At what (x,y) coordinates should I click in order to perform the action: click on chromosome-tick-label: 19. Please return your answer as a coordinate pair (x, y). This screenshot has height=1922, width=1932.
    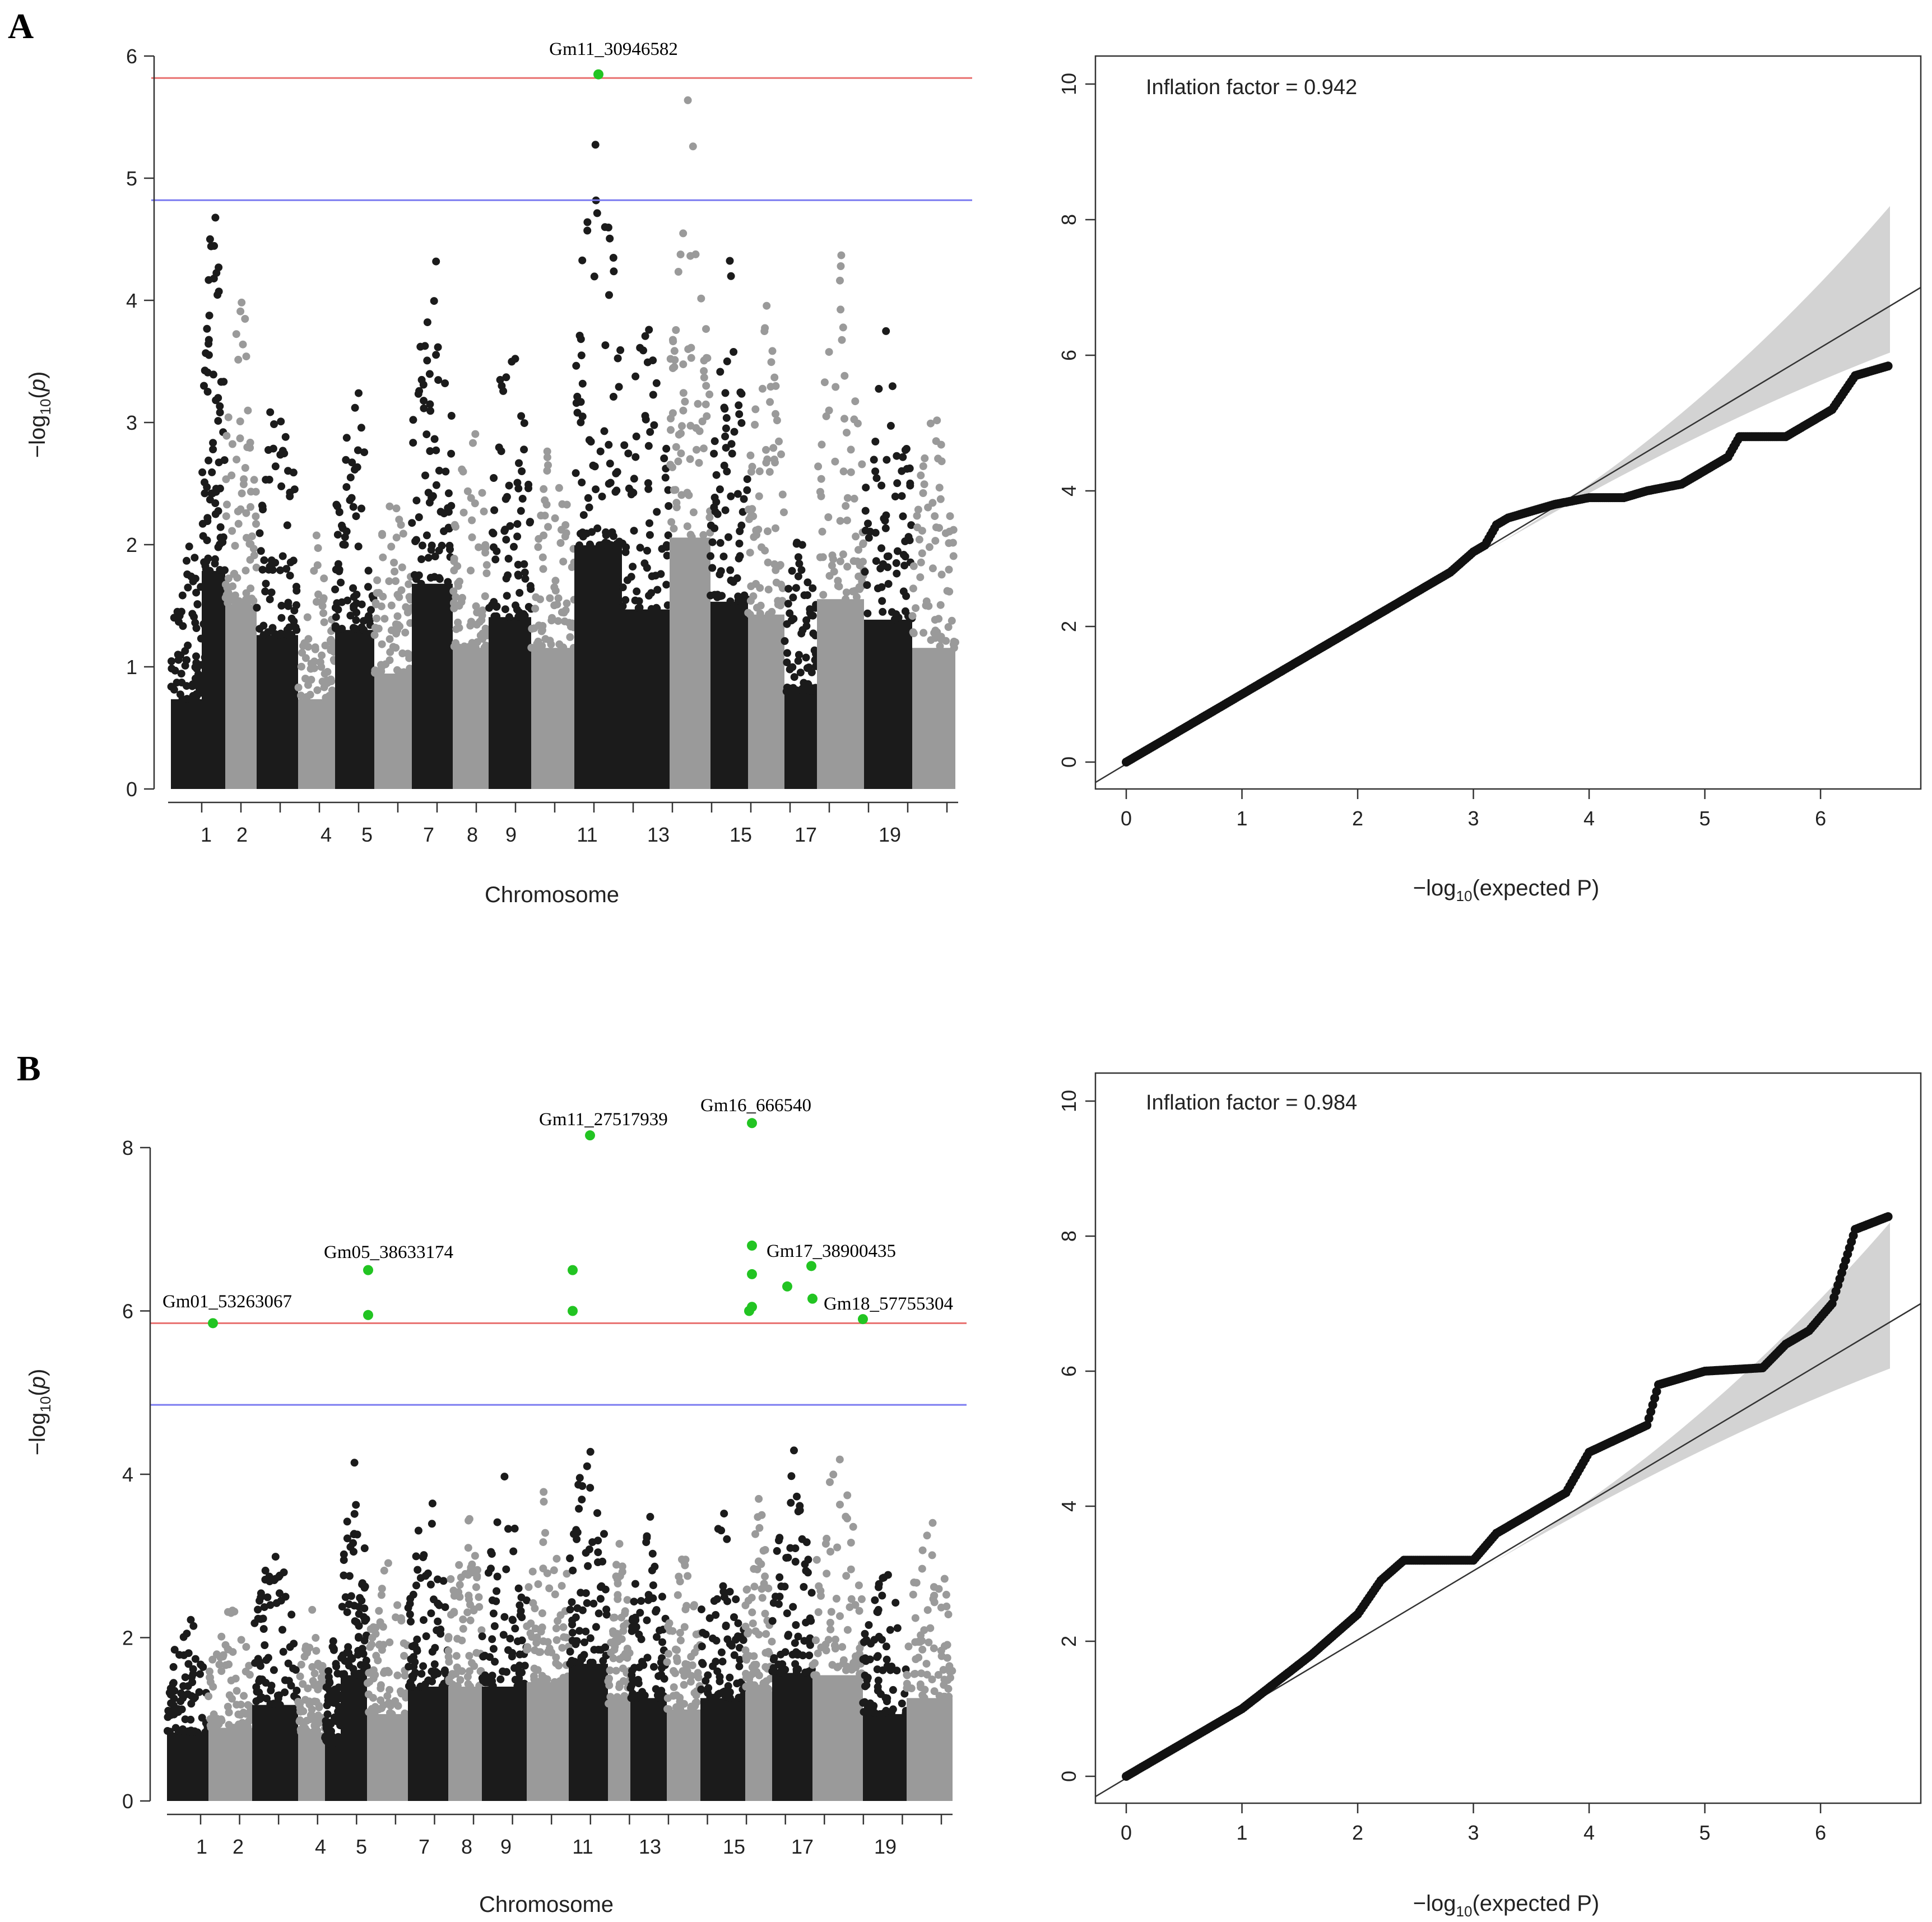
    Looking at the image, I should click on (885, 1846).